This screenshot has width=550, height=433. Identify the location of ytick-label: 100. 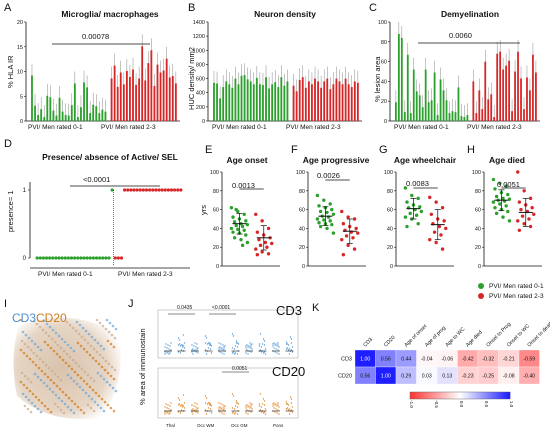
(300, 173).